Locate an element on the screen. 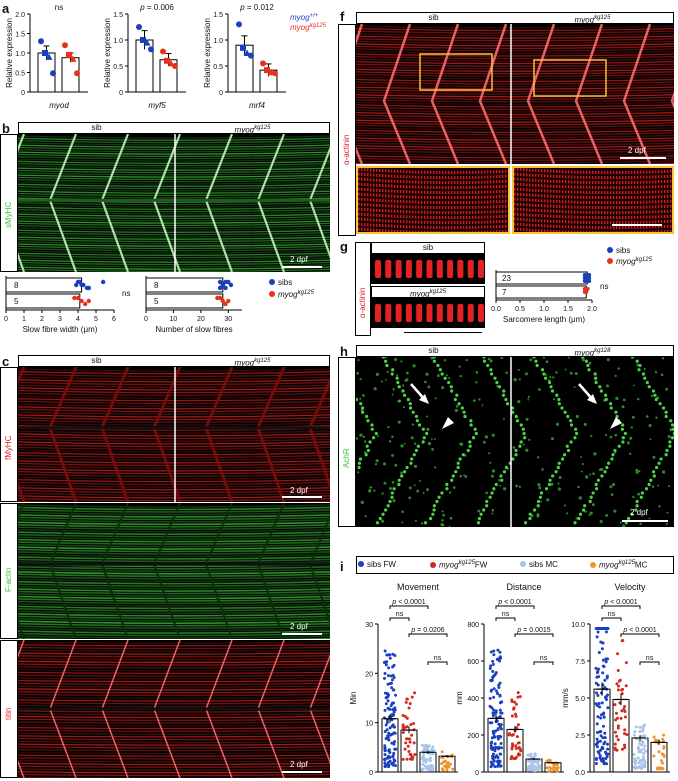 This screenshot has height=781, width=678. panel-b-number-point-sib is located at coordinates (225, 288).